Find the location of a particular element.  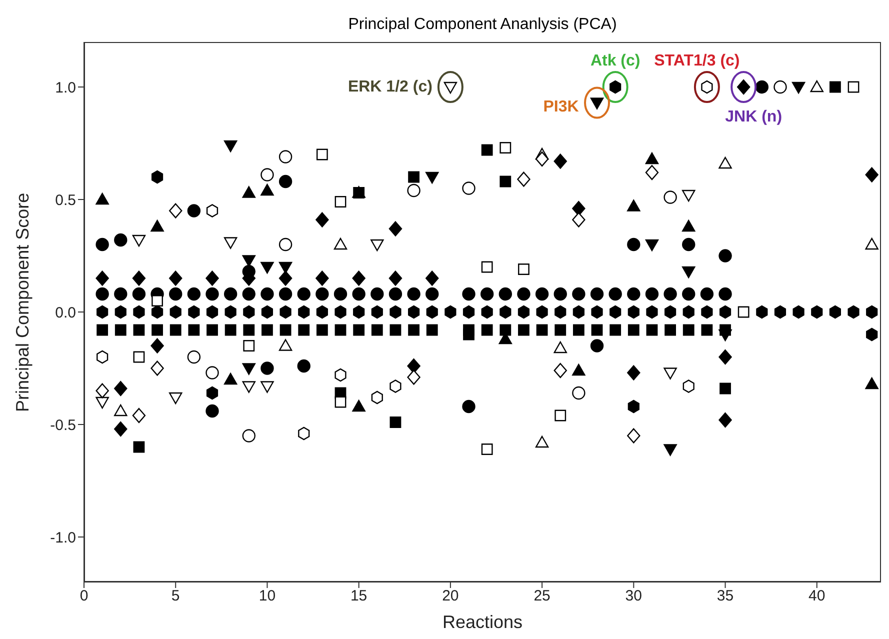

y-tick-label: 1.0 is located at coordinates (65, 87).